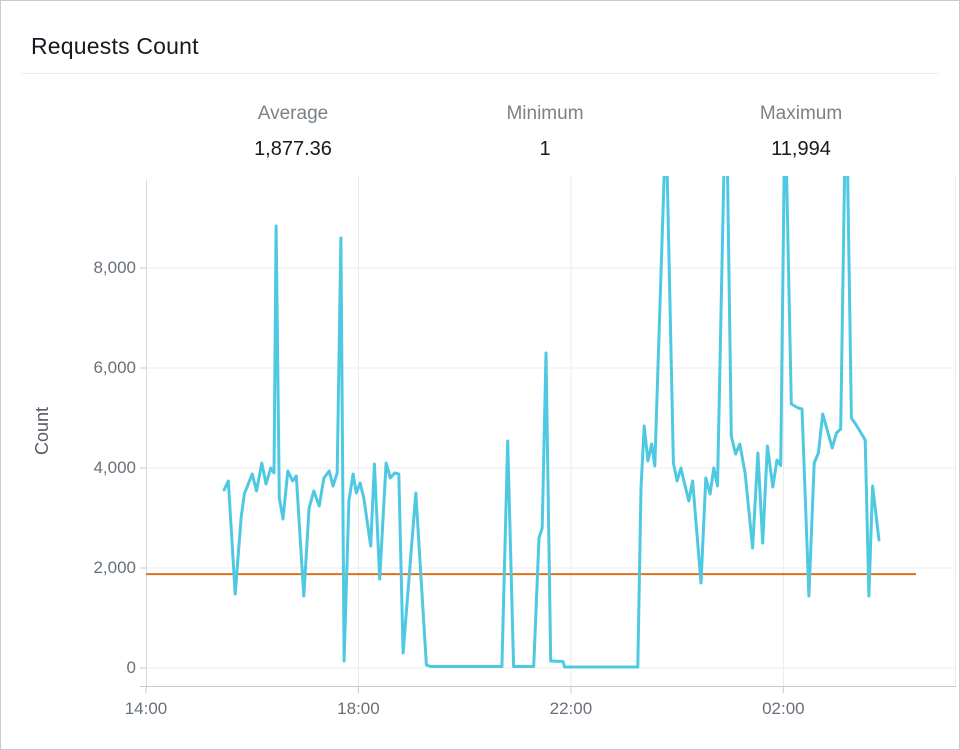 The width and height of the screenshot is (960, 750). Describe the element at coordinates (801, 113) in the screenshot. I see `stat-maximum-label: Maximum` at that location.